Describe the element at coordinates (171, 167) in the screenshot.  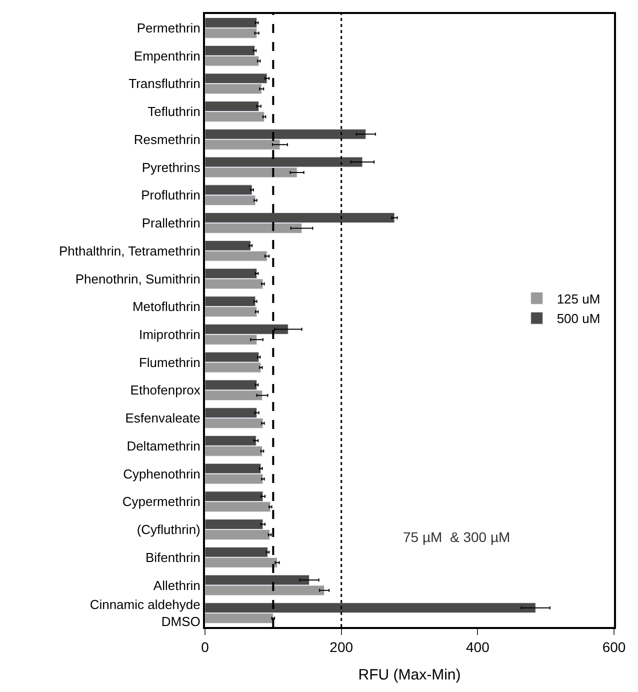
I see `y-tick-label: Pyrethrins` at that location.